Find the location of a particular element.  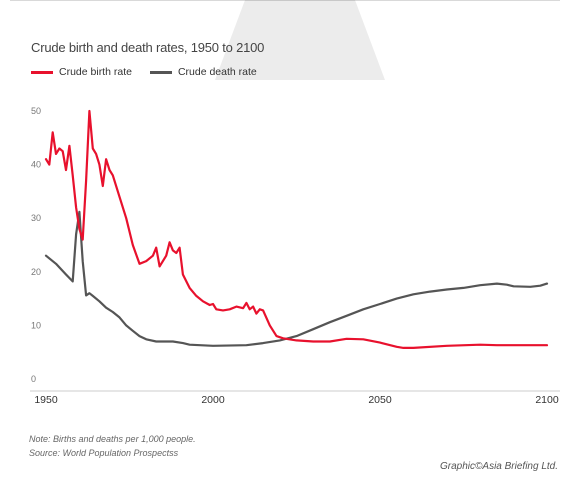

legend-item-death: Crude death rate is located at coordinates (203, 72).